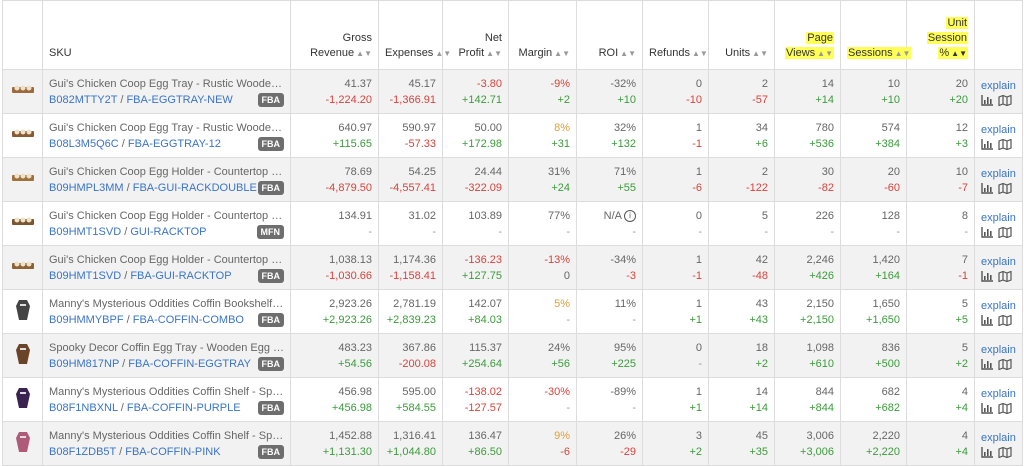  Describe the element at coordinates (334, 35) in the screenshot. I see `gross-revenue-header: Gross Revenue ▲▼` at that location.